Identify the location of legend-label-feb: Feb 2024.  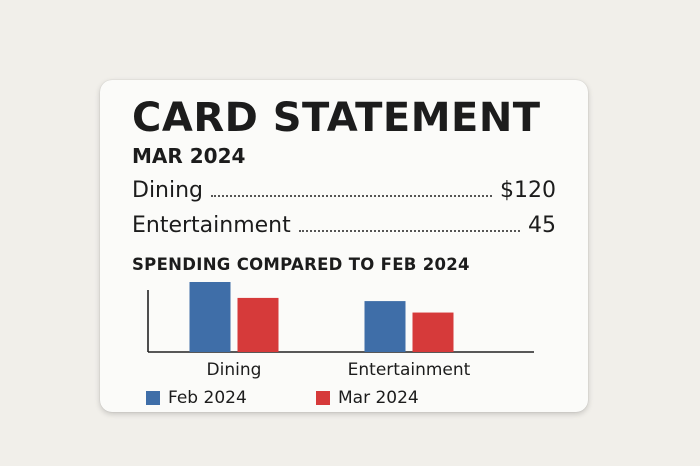
(207, 398).